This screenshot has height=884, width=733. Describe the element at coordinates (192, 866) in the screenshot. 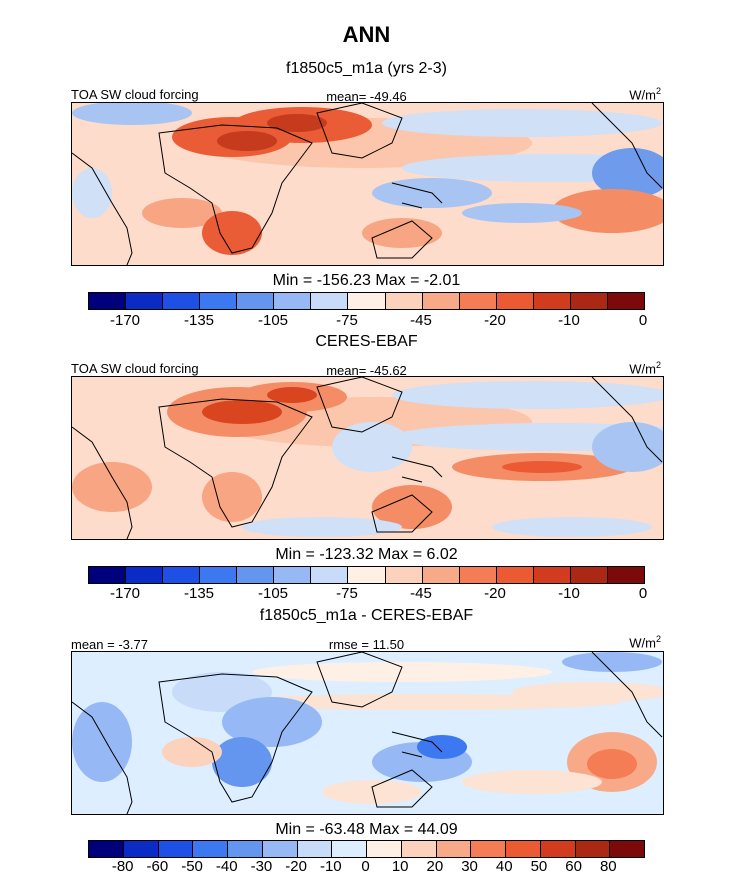

I see `colorbar-tick-label: -50` at that location.